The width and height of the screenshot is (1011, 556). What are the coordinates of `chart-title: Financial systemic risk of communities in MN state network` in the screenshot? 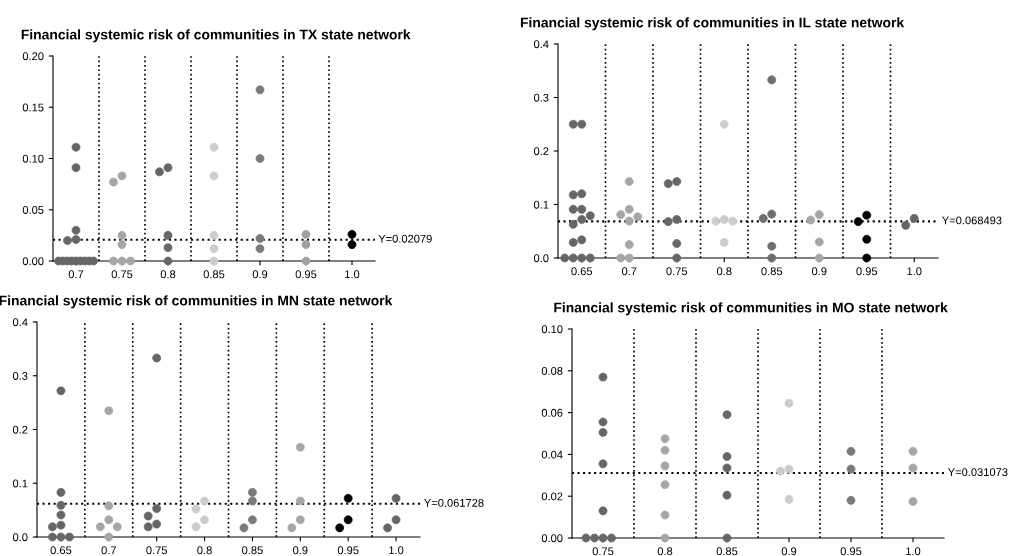 It's located at (196, 302).